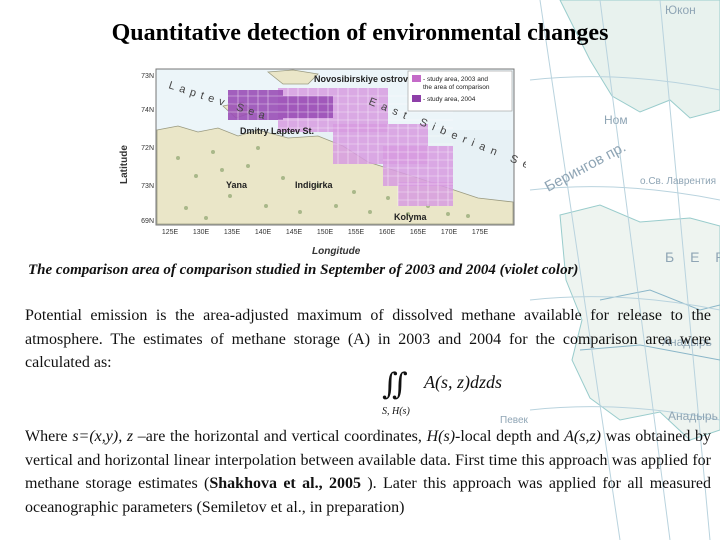  What do you see at coordinates (170, 232) in the screenshot?
I see `lon-tick: 125E` at bounding box center [170, 232].